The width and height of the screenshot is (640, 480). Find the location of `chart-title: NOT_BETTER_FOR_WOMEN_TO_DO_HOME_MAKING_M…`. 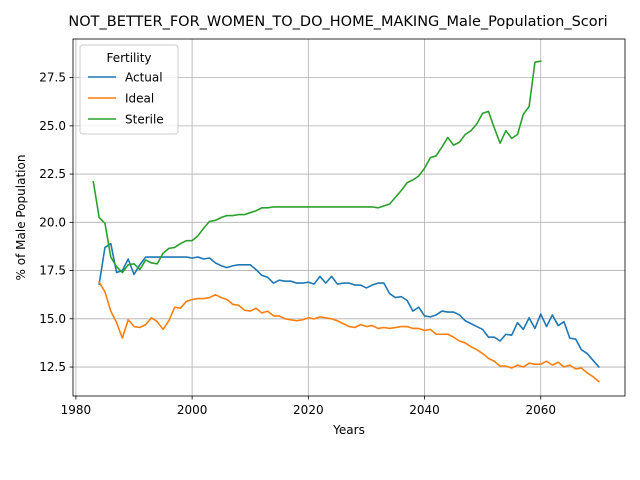

chart-title: NOT_BETTER_FOR_WOMEN_TO_DO_HOME_MAKING_M… is located at coordinates (337, 22).